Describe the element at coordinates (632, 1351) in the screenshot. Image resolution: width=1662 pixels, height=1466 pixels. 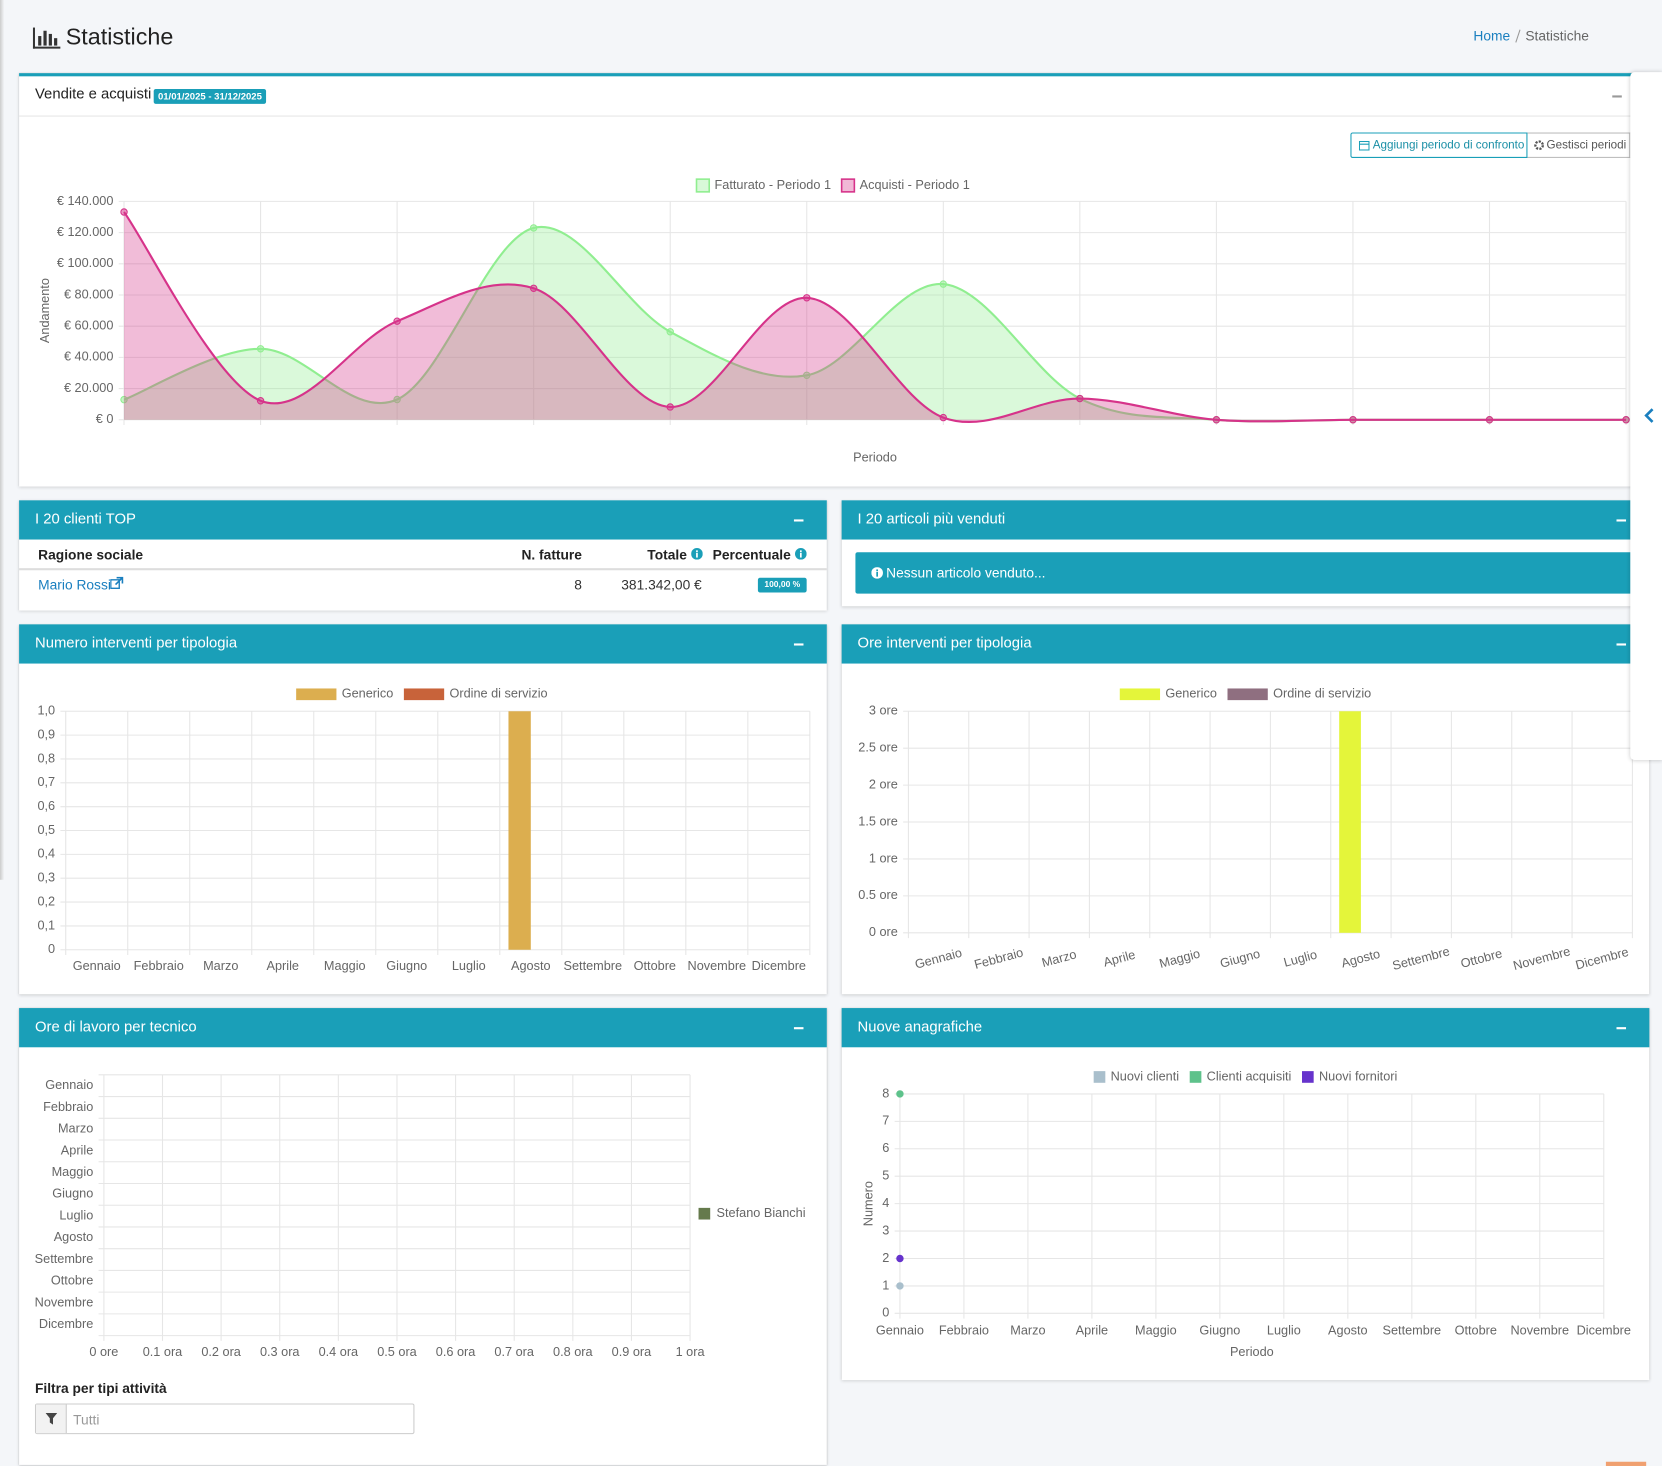
I see `x-tick-label: 0.9 ora` at that location.